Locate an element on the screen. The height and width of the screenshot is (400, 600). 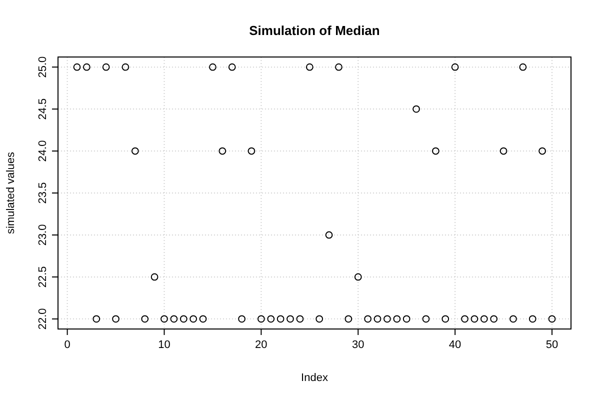
y-tick-label: 22.5 is located at coordinates (43, 277).